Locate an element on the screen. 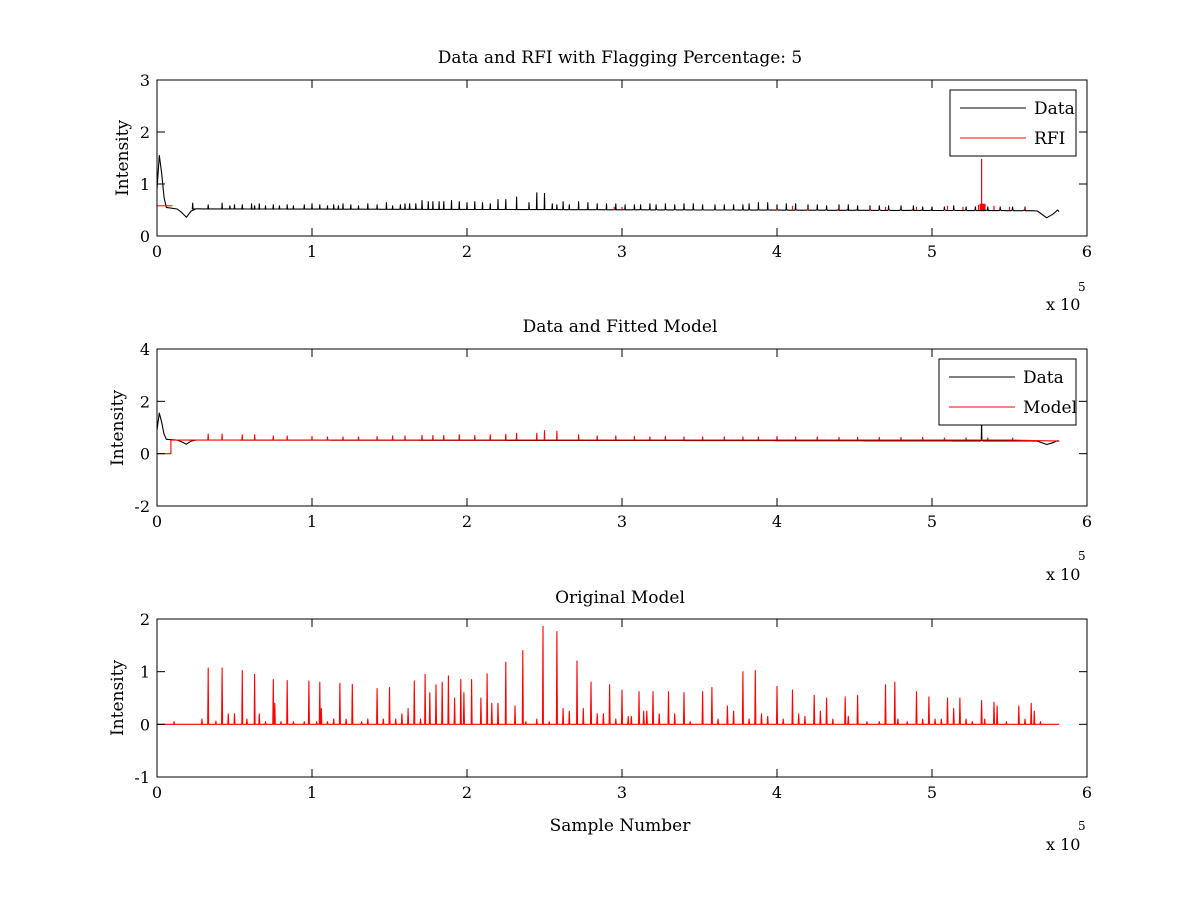  y-tick-label: 3 is located at coordinates (145, 80).